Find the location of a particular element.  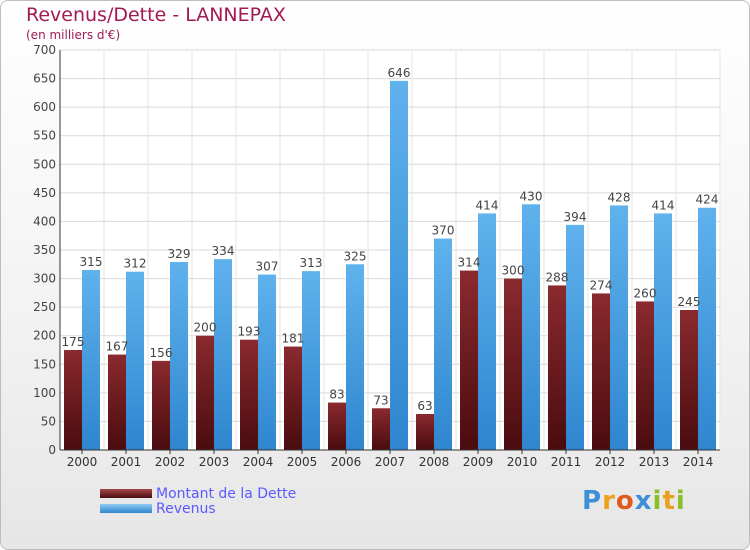

data-label-dette: 193 is located at coordinates (249, 332).